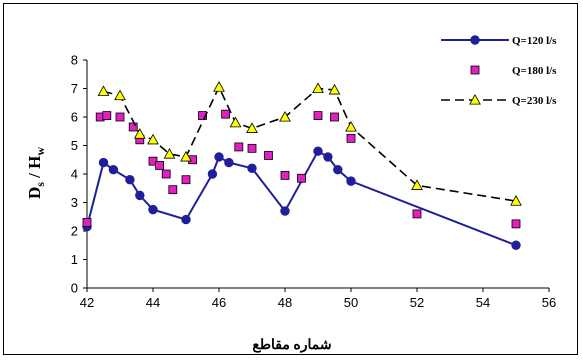 The height and width of the screenshot is (360, 583). I want to click on legend-label: Q=230 l/s, so click(534, 101).